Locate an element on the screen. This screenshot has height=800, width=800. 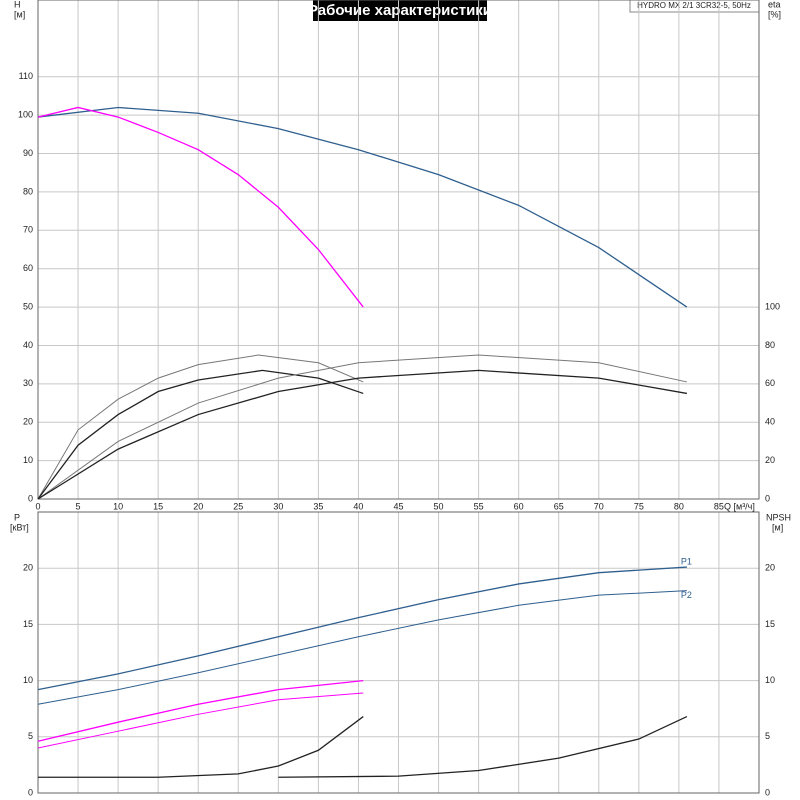
x-tick-label: 45 is located at coordinates (398, 506).